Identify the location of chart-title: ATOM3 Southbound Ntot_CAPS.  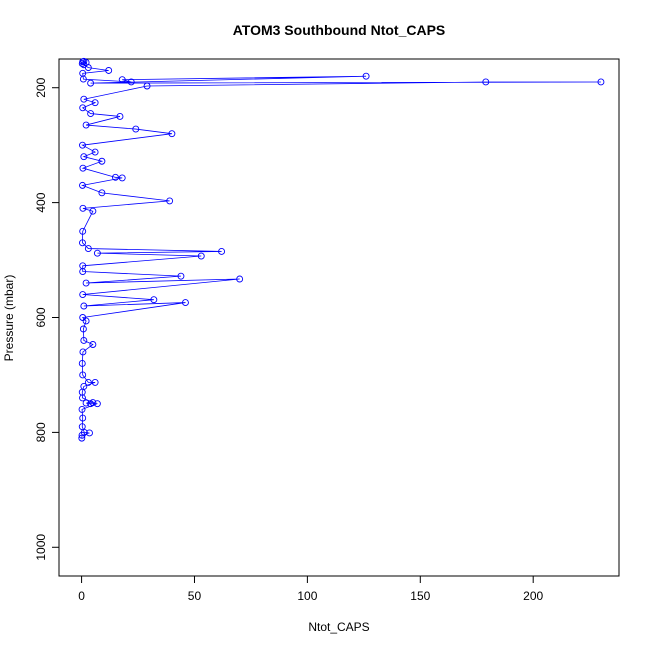
(339, 30).